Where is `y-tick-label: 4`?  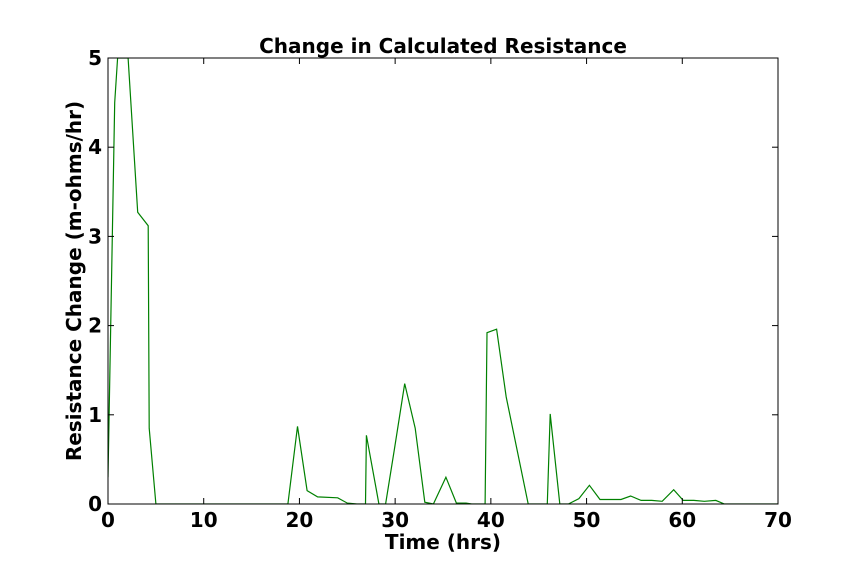 y-tick-label: 4 is located at coordinates (95, 147).